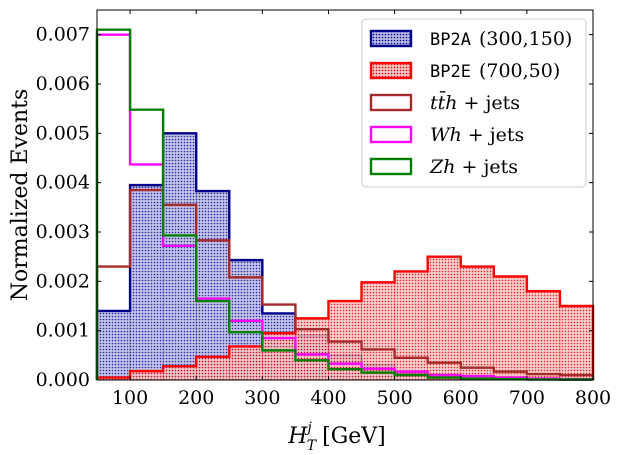 The image size is (619, 455). What do you see at coordinates (63, 35) in the screenshot?
I see `y-tick-label-7: 0.007` at bounding box center [63, 35].